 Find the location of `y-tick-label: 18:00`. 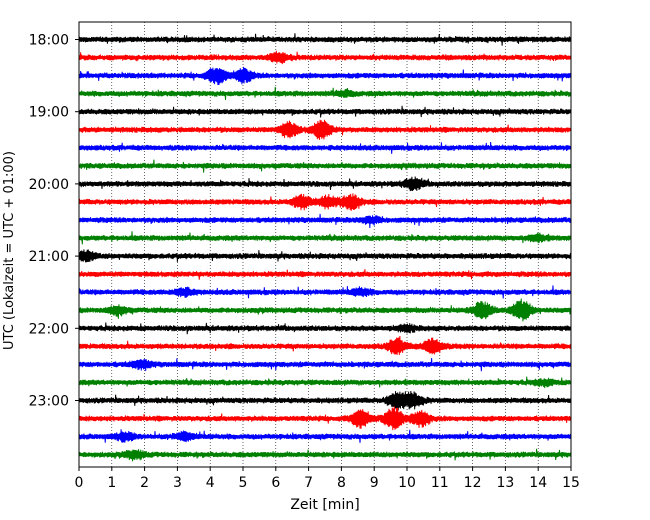

y-tick-label: 18:00 is located at coordinates (49, 41).